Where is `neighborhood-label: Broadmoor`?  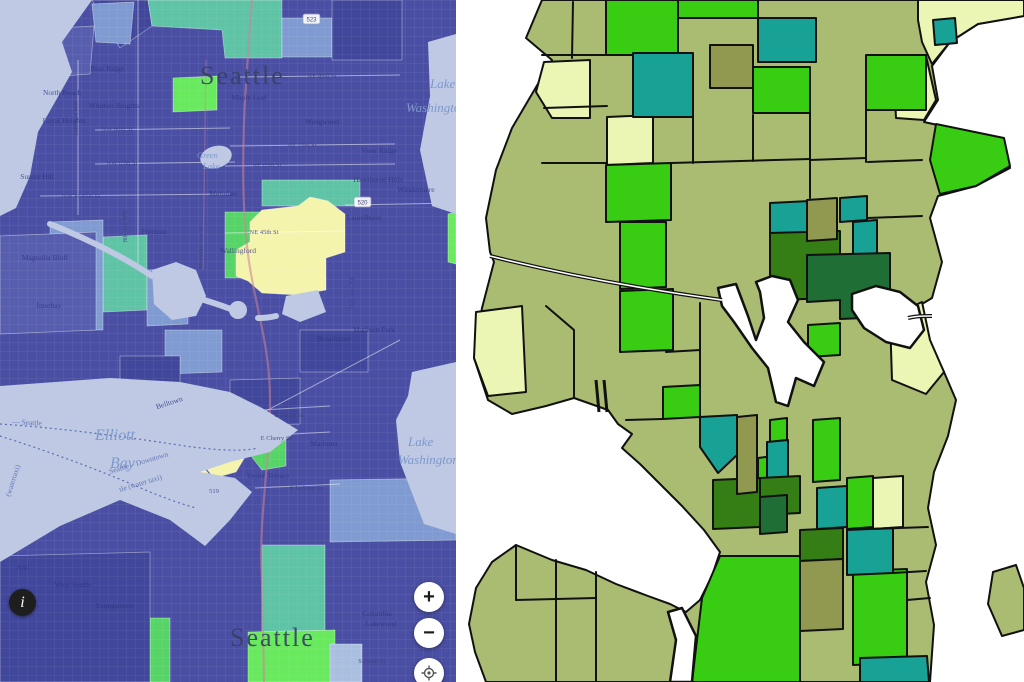 neighborhood-label: Broadmoor is located at coordinates (334, 338).